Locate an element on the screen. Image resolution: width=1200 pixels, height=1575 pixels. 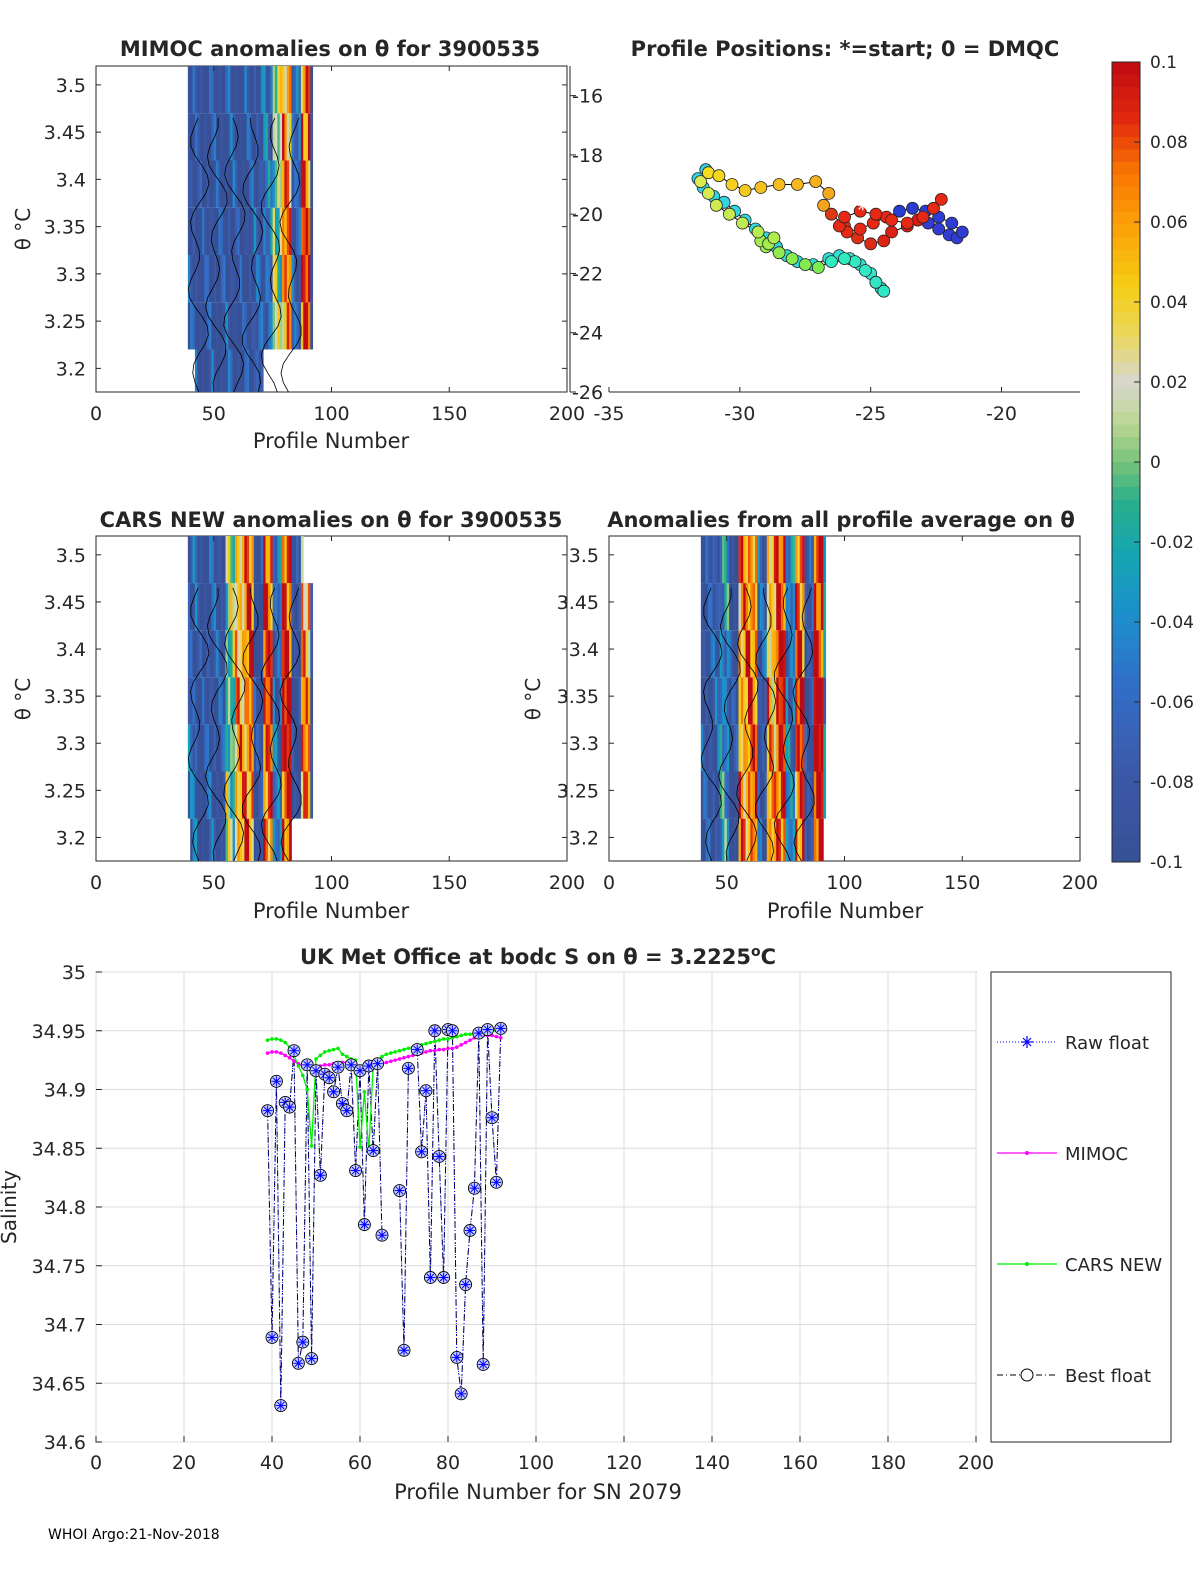
start-marker is located at coordinates (862, 205).